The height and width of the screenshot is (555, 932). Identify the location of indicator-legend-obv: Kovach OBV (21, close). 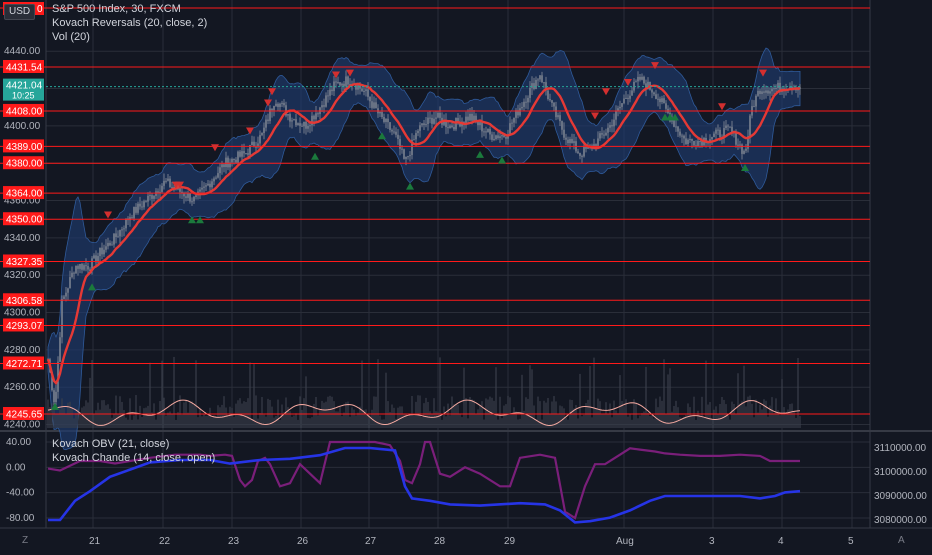
(111, 444).